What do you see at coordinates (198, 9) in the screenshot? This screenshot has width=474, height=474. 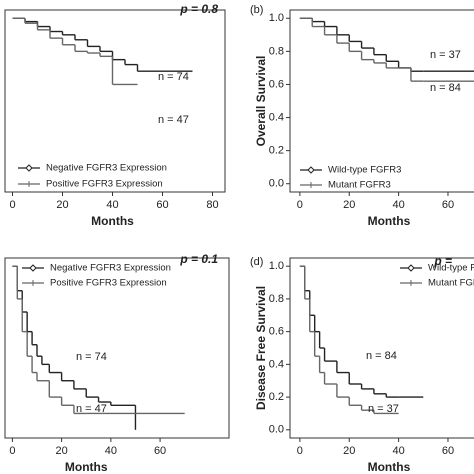 I see `p-value: p = 0.8` at bounding box center [198, 9].